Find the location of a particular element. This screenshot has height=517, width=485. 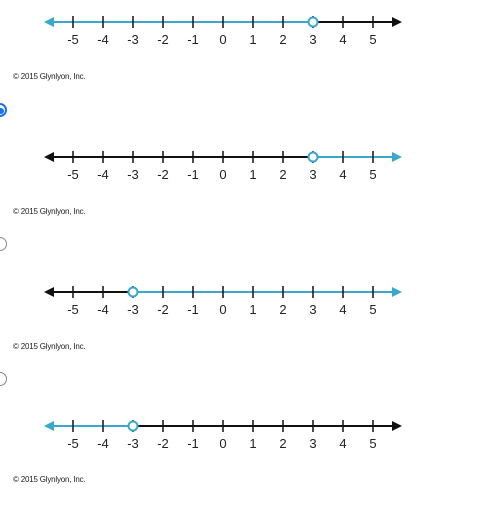

number-line-2: -5 -4 -3 -2 -1 0 1 2 3 4 5 is located at coordinates (223, 166).